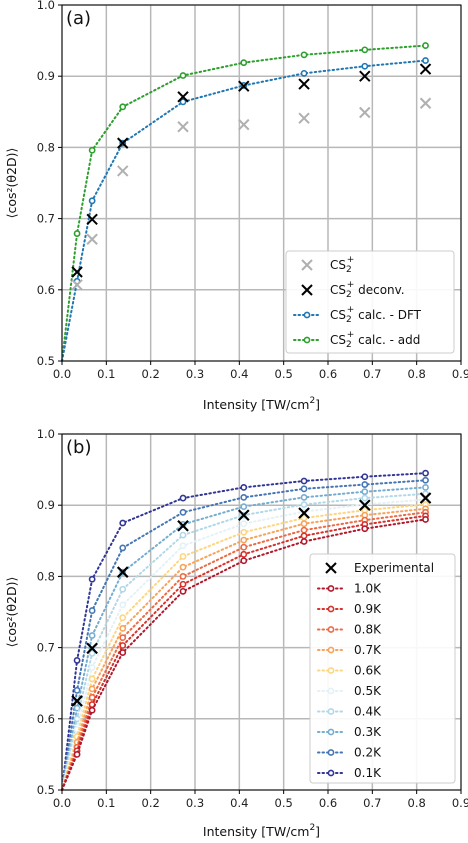 The width and height of the screenshot is (468, 843). I want to click on legend-item: 0.4K, so click(349, 712).